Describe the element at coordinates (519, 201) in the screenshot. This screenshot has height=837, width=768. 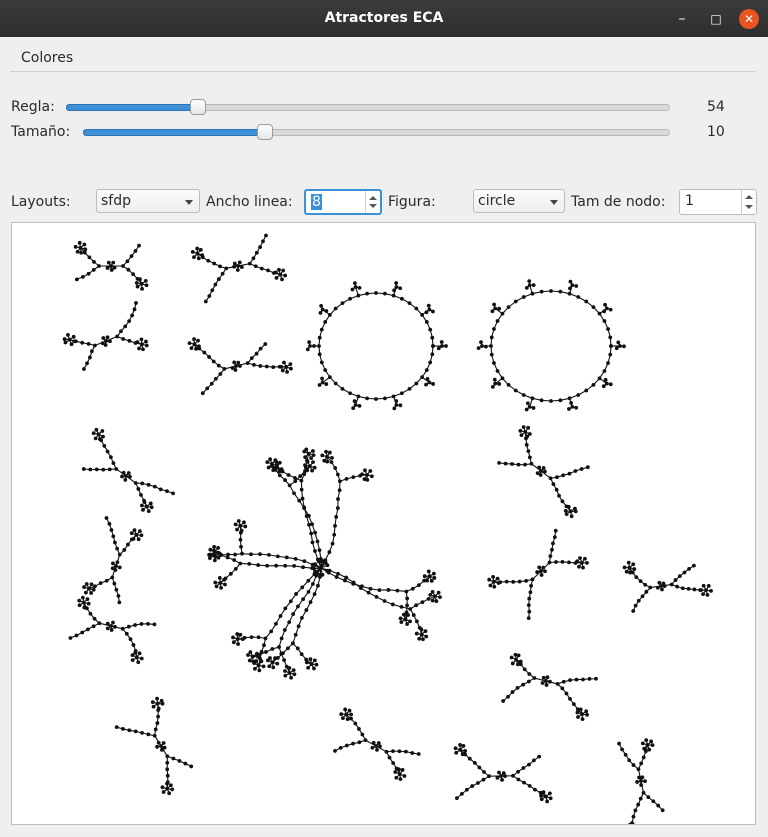
I see `shape-combobox: circle` at that location.